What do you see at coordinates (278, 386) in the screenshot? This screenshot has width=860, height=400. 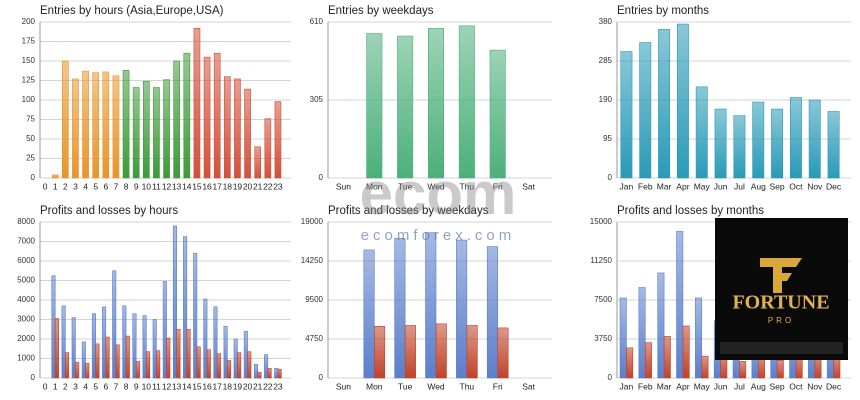 I see `x-tick-label: 23` at bounding box center [278, 386].